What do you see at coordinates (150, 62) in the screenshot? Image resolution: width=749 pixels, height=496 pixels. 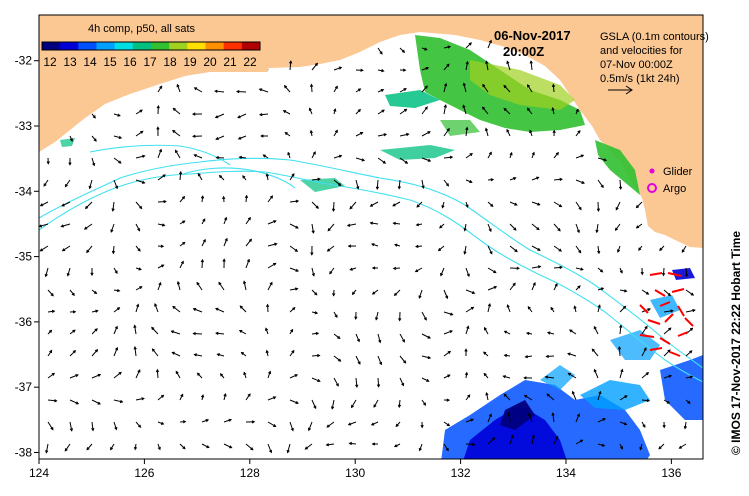 I see `colorbar-tick-label: 17` at bounding box center [150, 62].